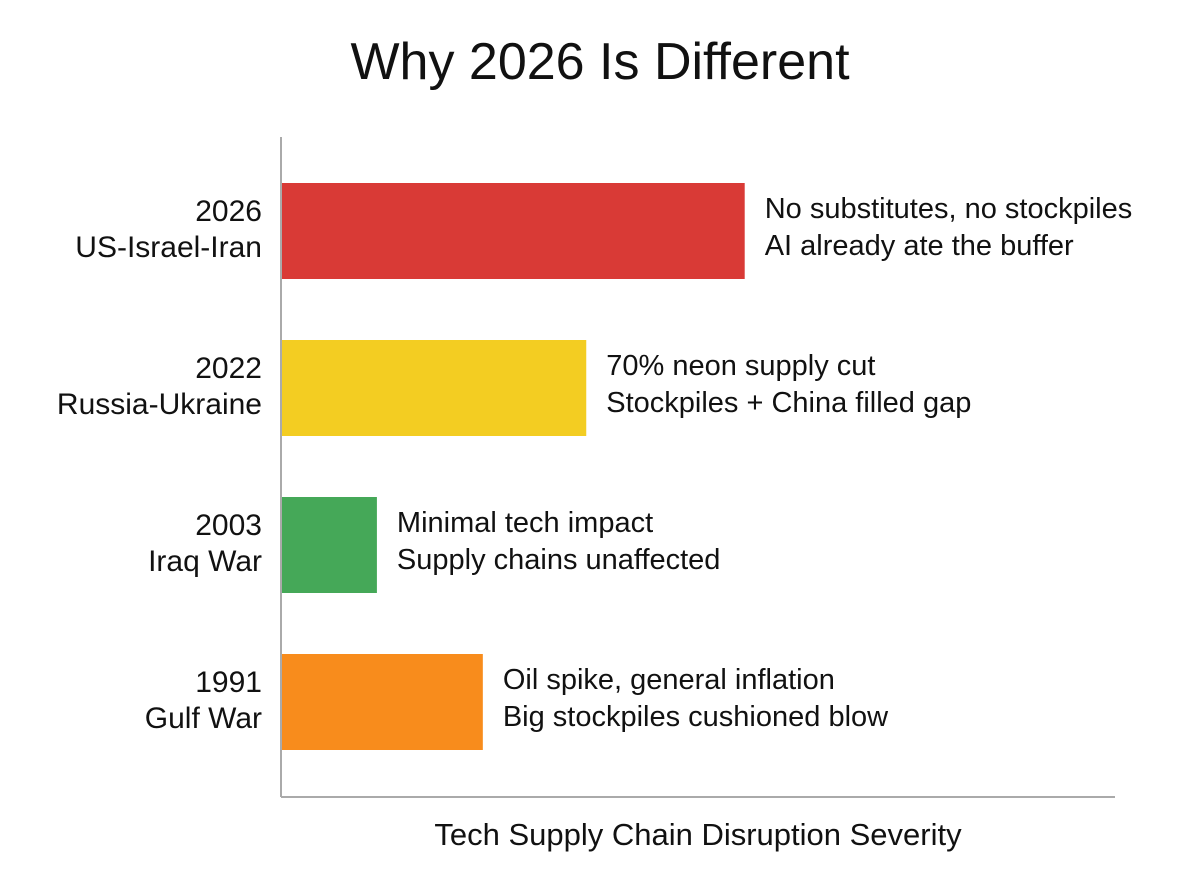 The image size is (1200, 896). Describe the element at coordinates (668, 680) in the screenshot. I see `annotation-line: Oil spike, general inflation` at that location.